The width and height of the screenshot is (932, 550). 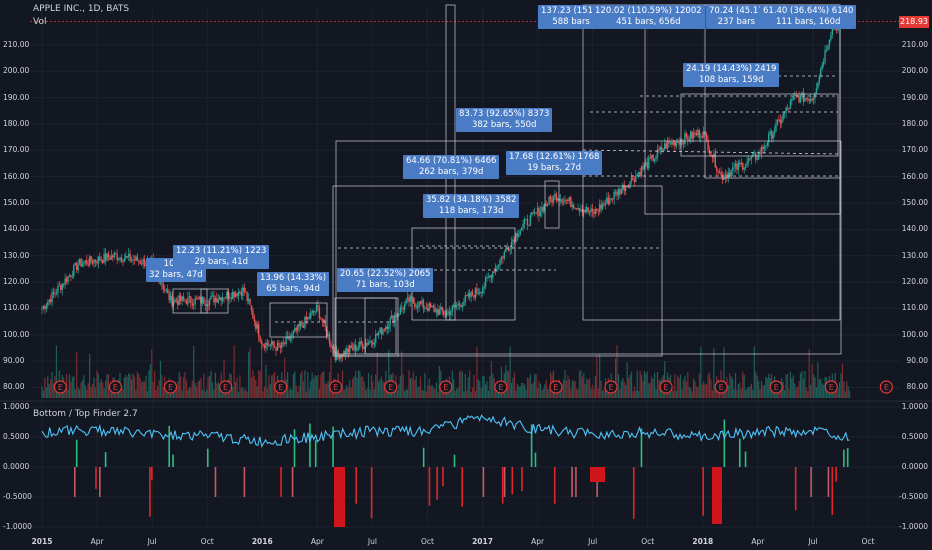 What do you see at coordinates (808, 17) in the screenshot?
I see `measure-label: 61.40 (36.64%) 6140 111 bars, 160d` at bounding box center [808, 17].